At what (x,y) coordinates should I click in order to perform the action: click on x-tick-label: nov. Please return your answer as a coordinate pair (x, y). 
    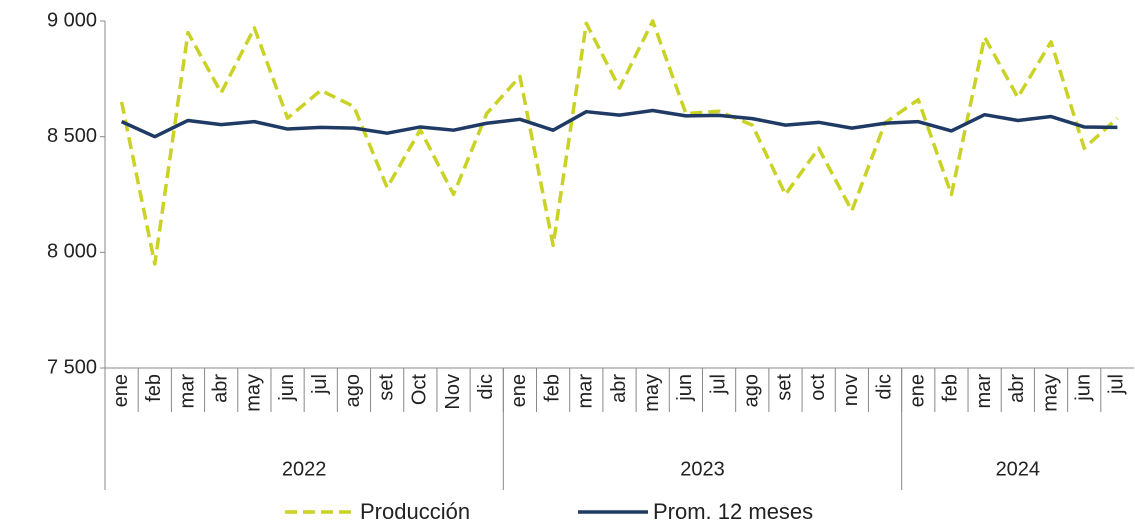
    Looking at the image, I should click on (851, 390).